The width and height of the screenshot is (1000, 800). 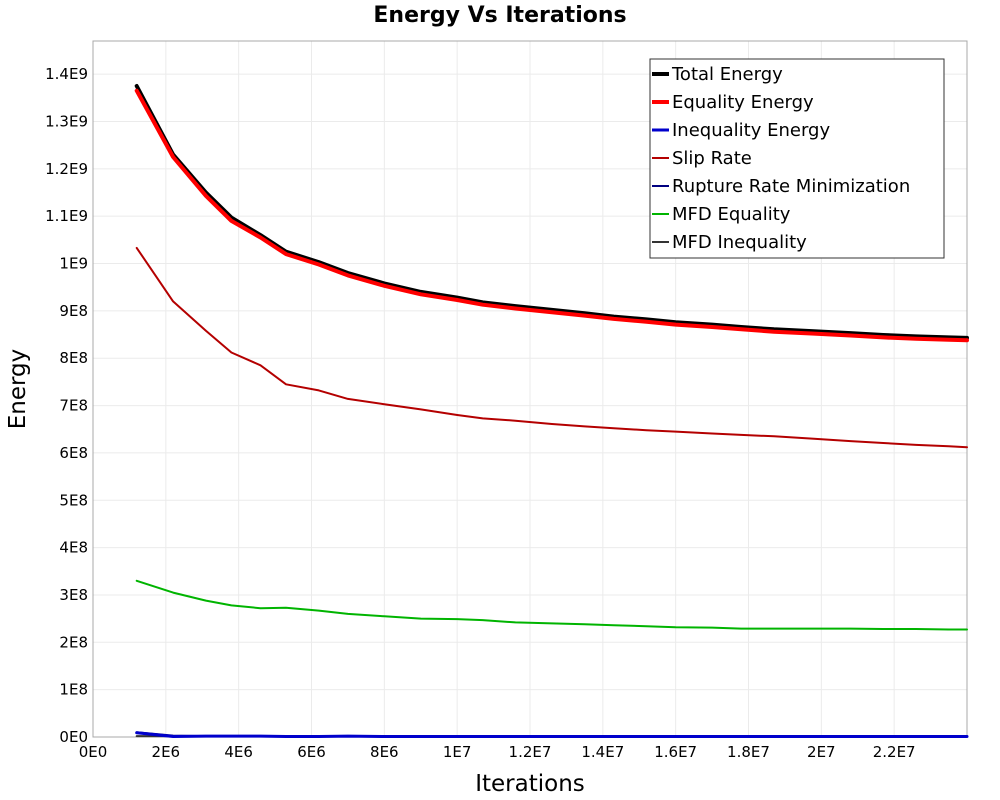 What do you see at coordinates (73, 548) in the screenshot?
I see `y-tick-label: 4E8` at bounding box center [73, 548].